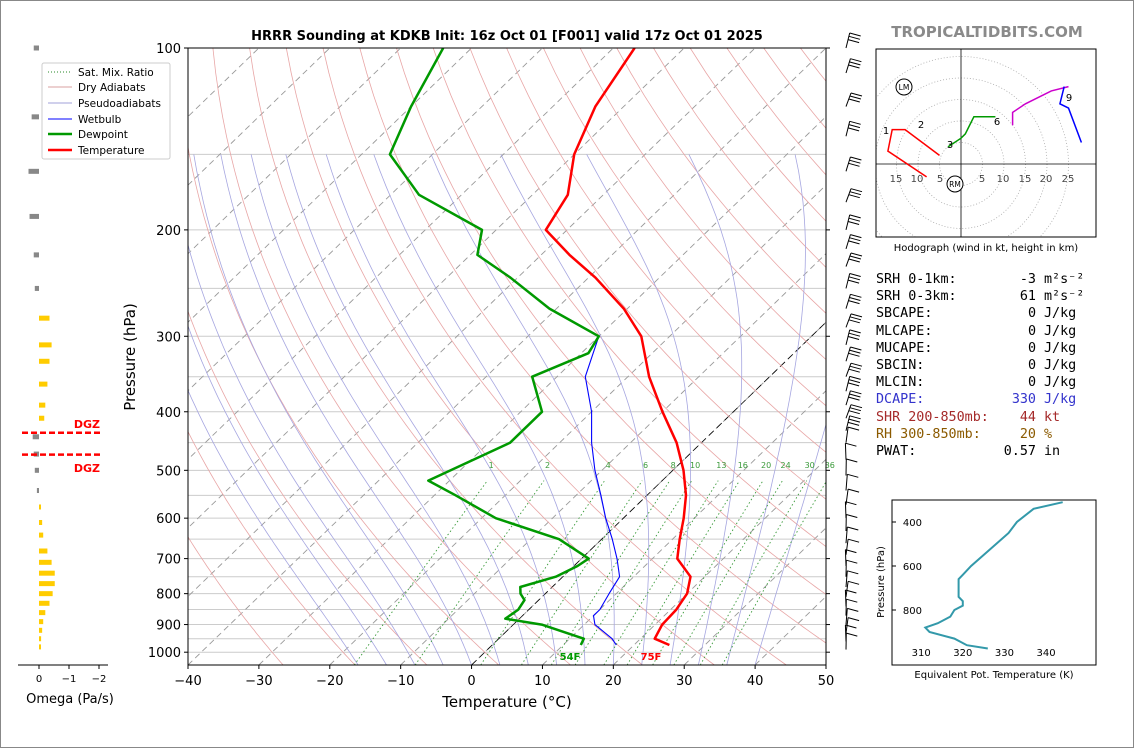  What do you see at coordinates (168, 595) in the screenshot?
I see `y-tick-label: 800` at bounding box center [168, 595].